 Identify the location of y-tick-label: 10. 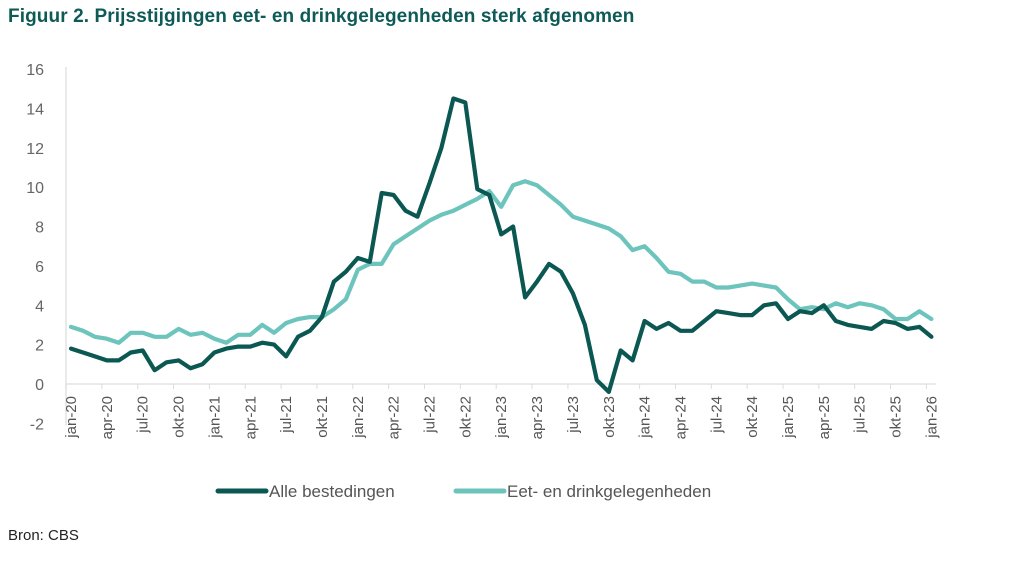
(35, 188).